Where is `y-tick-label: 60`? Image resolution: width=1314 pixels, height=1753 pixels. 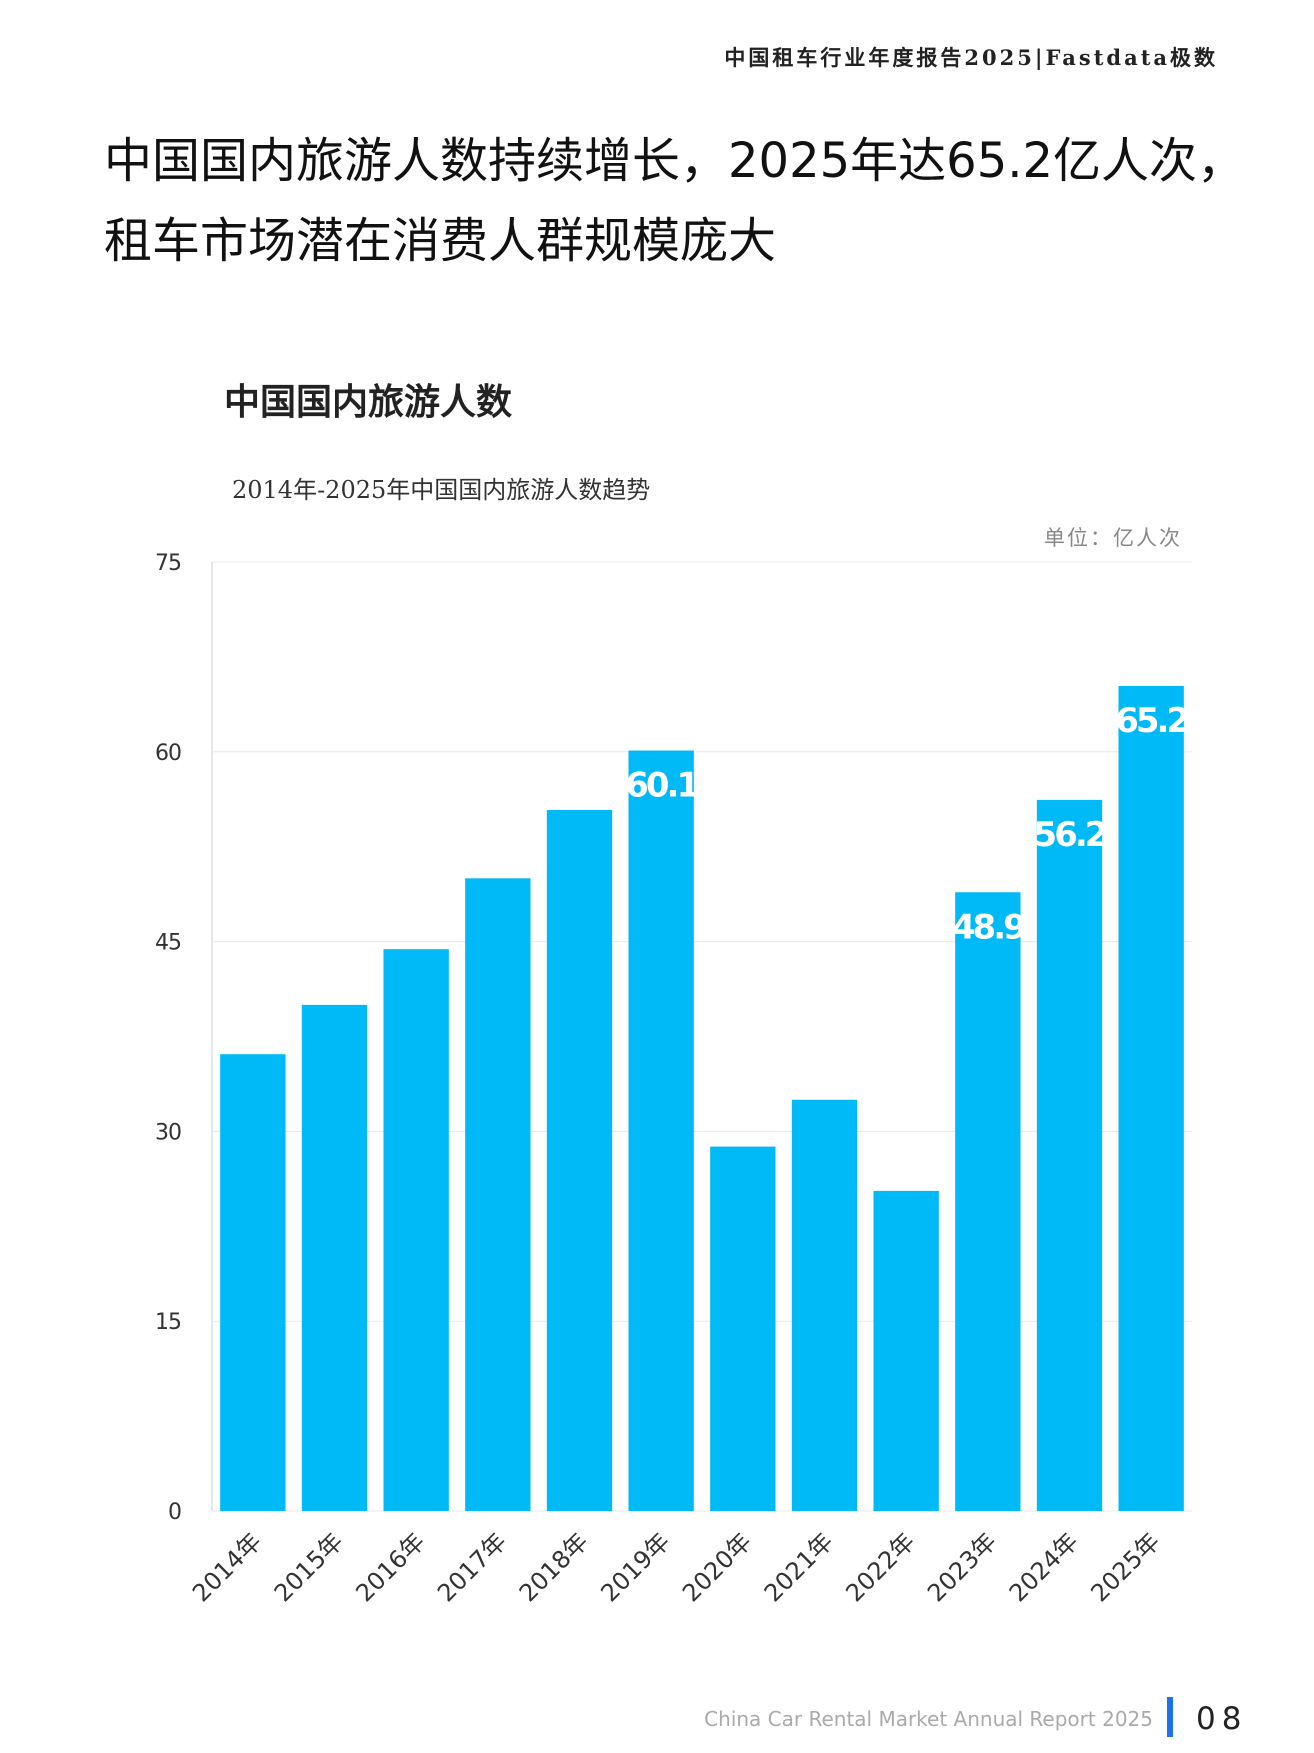 y-tick-label: 60 is located at coordinates (168, 753).